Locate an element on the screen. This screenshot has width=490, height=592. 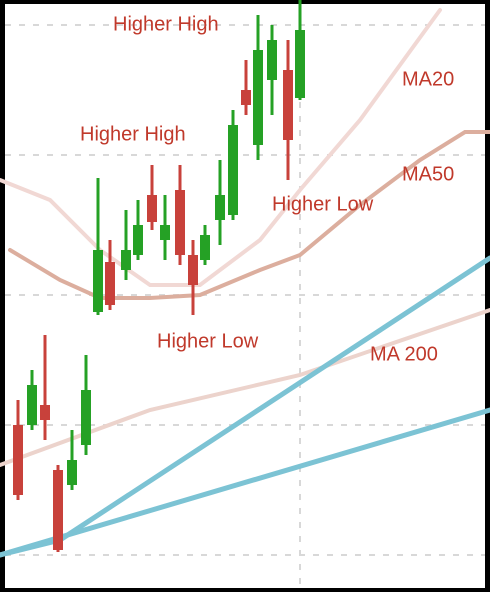
annotation: MA 200 is located at coordinates (404, 354).